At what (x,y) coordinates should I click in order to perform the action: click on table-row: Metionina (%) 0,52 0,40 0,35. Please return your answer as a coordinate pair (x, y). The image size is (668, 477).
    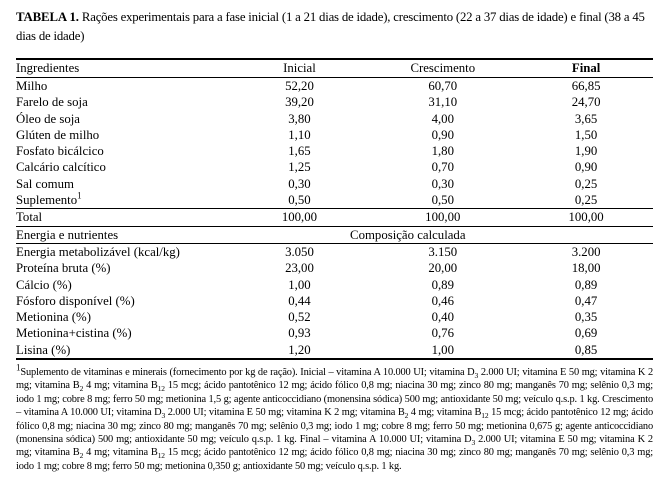
    Looking at the image, I should click on (334, 317).